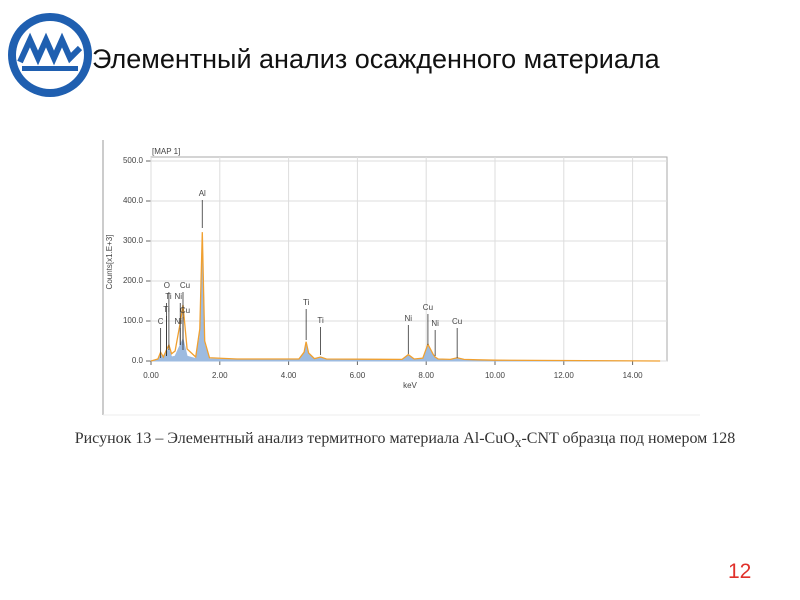 The image size is (800, 600). What do you see at coordinates (518, 443) in the screenshot?
I see `caption-subscript: x` at bounding box center [518, 443].